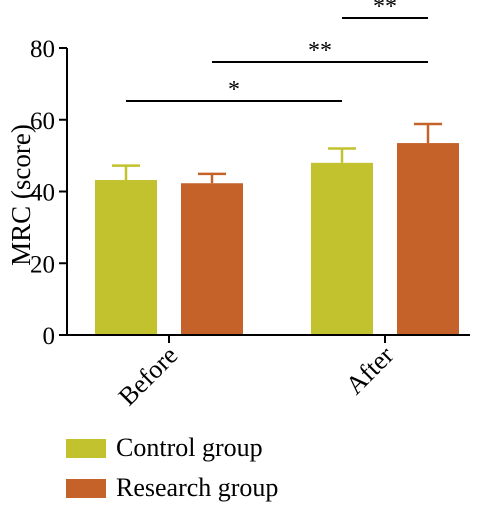  What do you see at coordinates (49, 336) in the screenshot?
I see `y-tick-label-0: 0` at bounding box center [49, 336].